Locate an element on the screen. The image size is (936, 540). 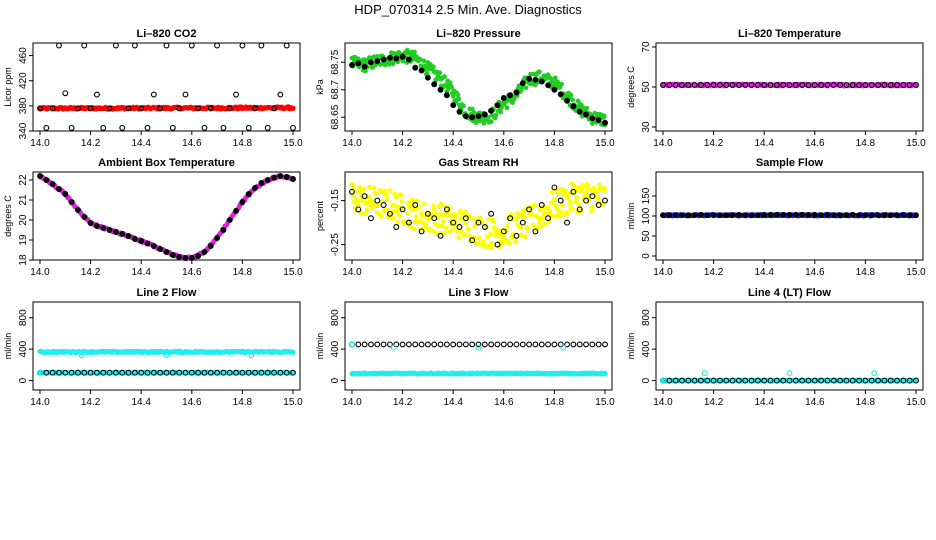
y-tick-label: 0 is located at coordinates (335, 380).